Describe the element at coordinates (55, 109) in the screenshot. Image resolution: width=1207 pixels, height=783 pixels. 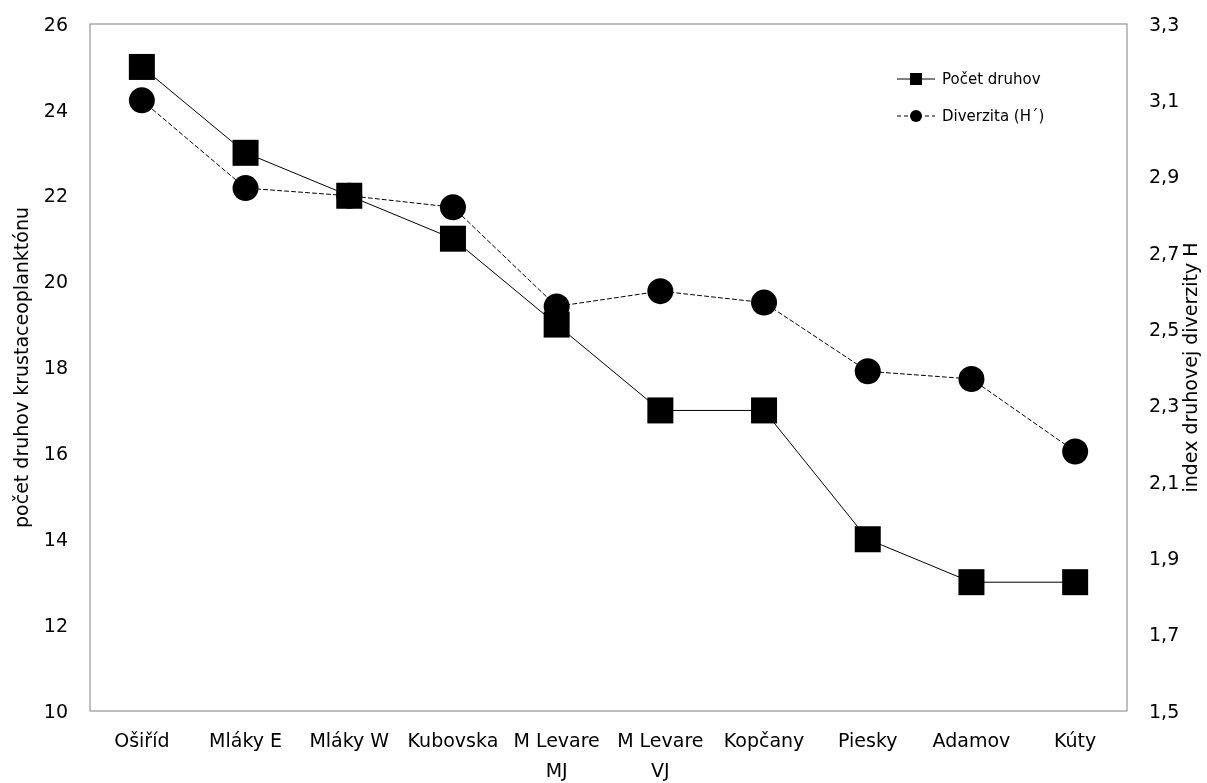
I see `y-tick-label: 24` at that location.